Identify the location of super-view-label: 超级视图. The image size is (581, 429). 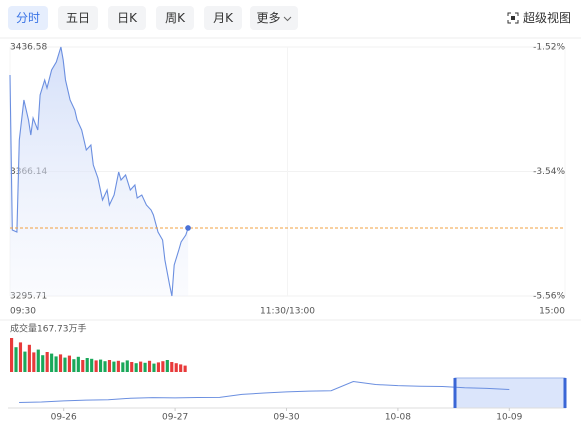
(546, 18).